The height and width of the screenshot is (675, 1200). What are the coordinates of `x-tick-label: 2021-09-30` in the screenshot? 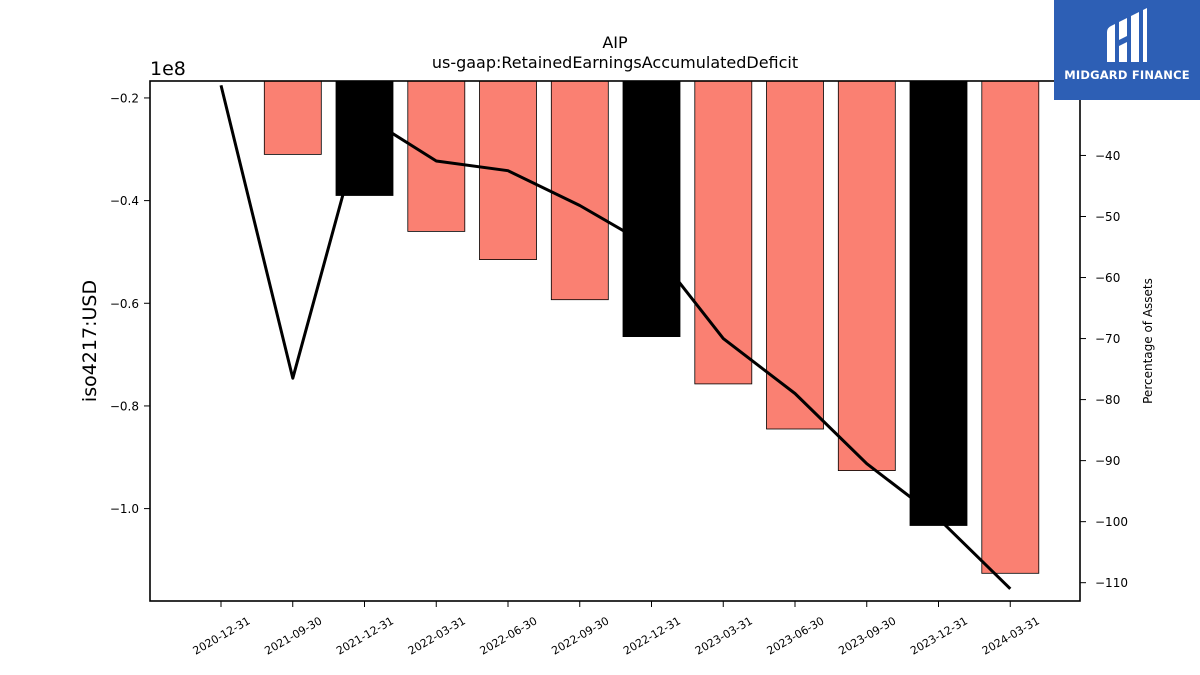 It's located at (293, 635).